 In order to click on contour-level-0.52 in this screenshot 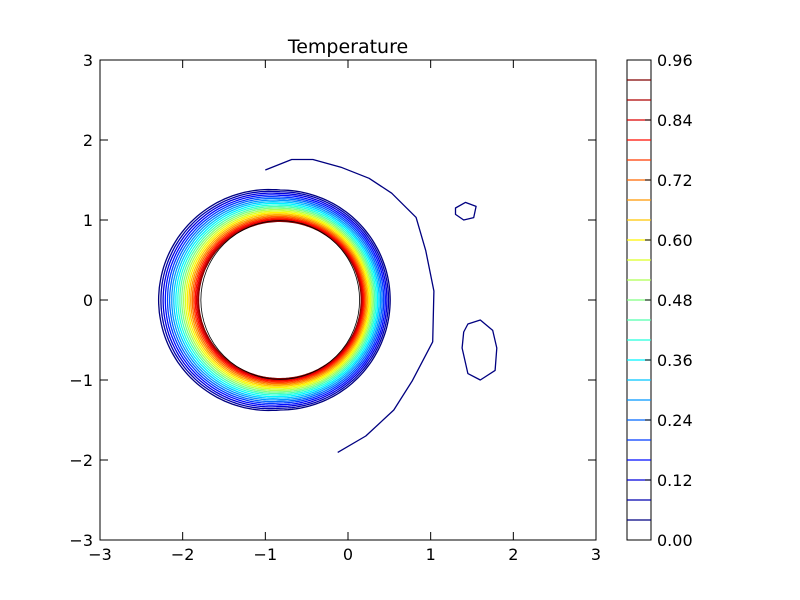, I will do `click(278, 300)`.